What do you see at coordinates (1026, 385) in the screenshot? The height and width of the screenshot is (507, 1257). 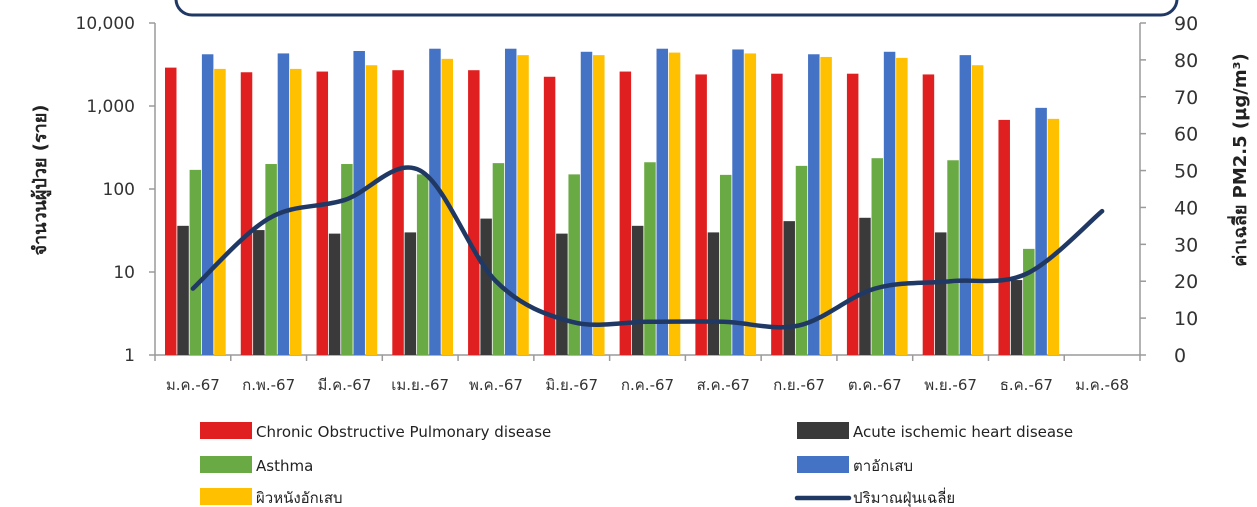 I see `x-tick-label: ธ.ค.-67` at bounding box center [1026, 385].